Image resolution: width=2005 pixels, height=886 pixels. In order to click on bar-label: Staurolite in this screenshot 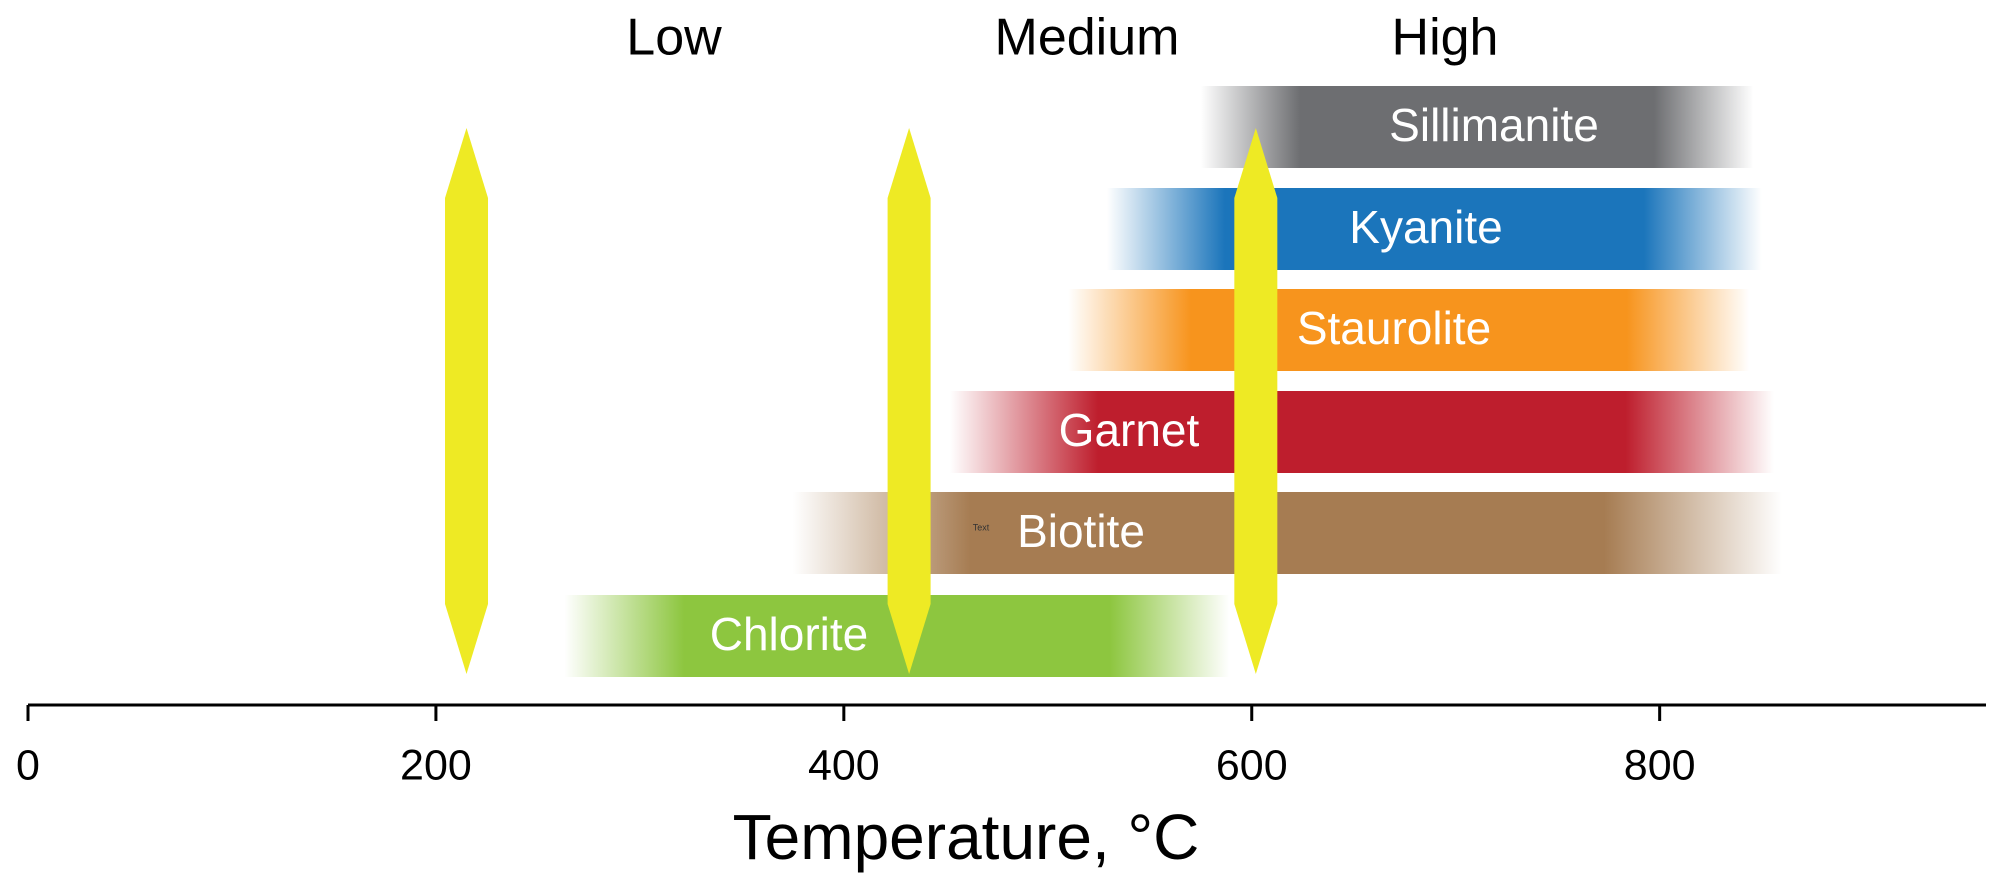, I will do `click(1394, 328)`.